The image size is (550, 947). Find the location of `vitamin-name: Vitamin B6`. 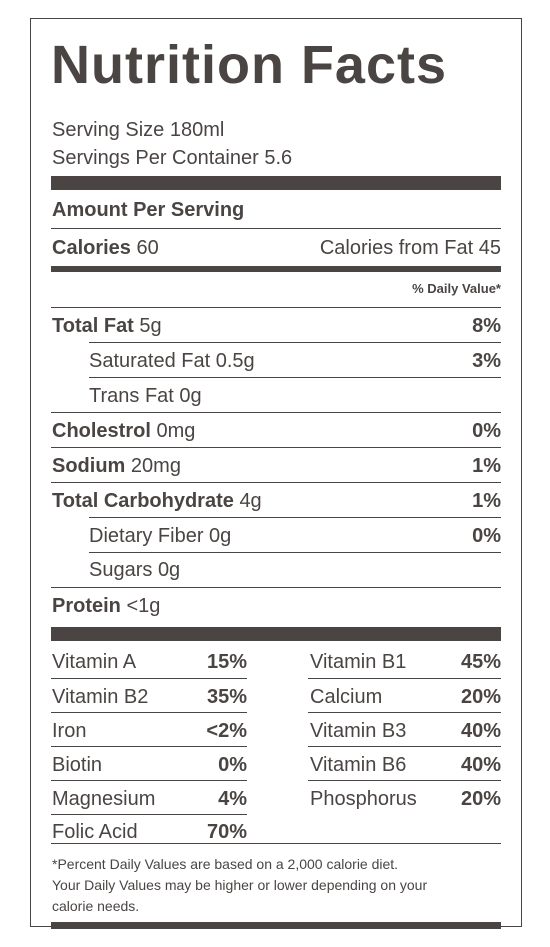

vitamin-name: Vitamin B6 is located at coordinates (358, 765).